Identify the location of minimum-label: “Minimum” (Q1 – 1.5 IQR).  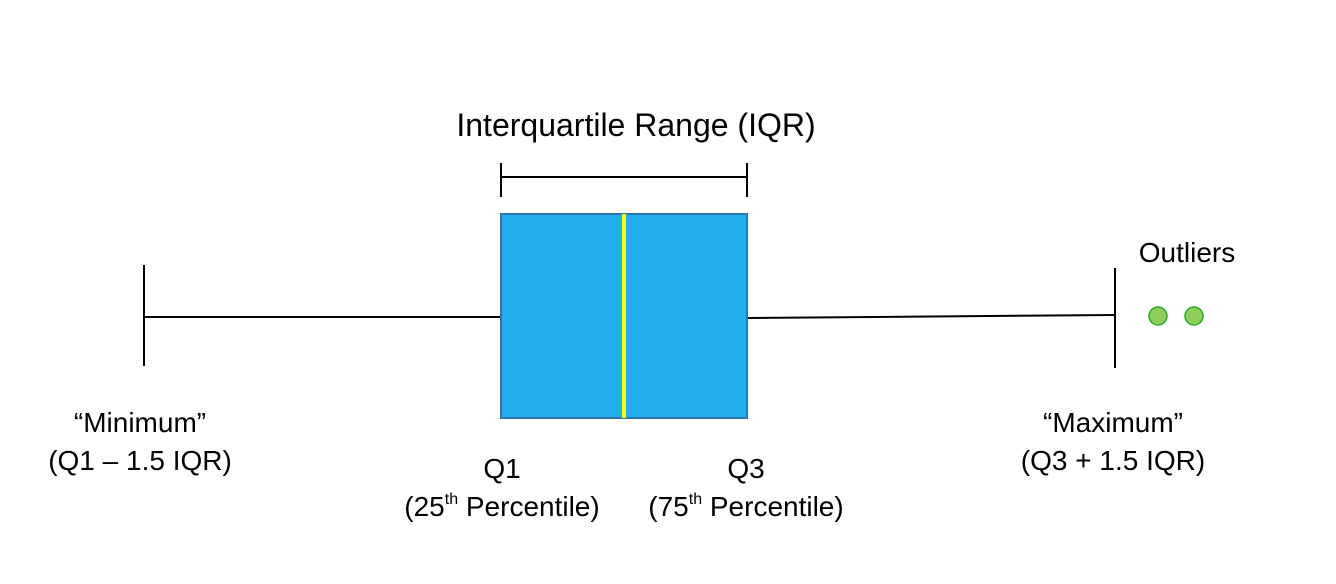
(140, 442).